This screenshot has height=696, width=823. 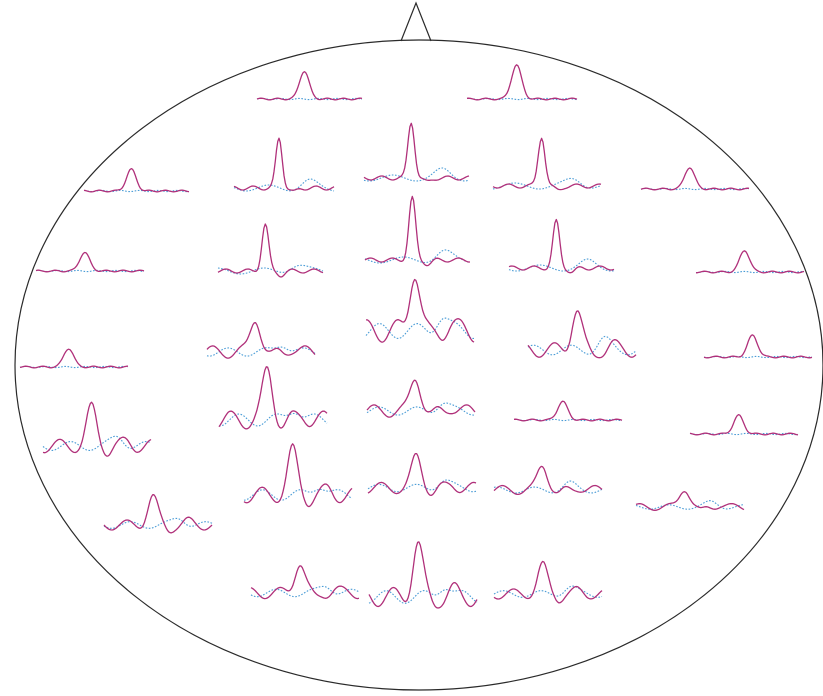 I want to click on channel-ch01, so click(x=309, y=86).